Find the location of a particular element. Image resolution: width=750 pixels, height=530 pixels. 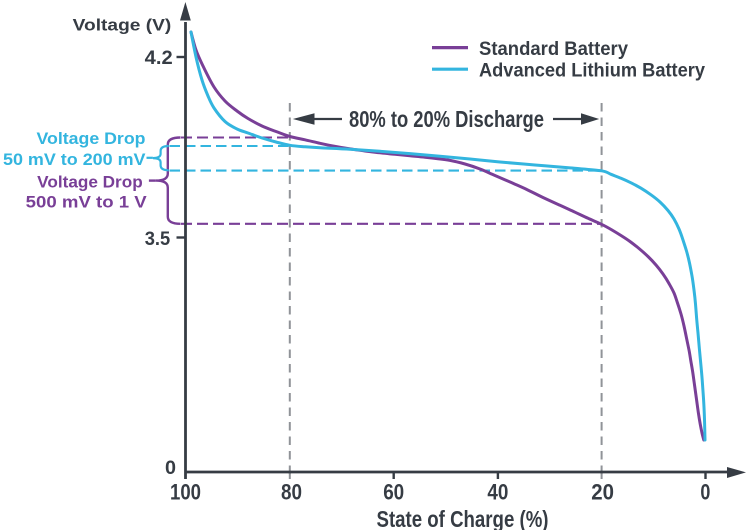

svg-text: 20 is located at coordinates (602, 492).